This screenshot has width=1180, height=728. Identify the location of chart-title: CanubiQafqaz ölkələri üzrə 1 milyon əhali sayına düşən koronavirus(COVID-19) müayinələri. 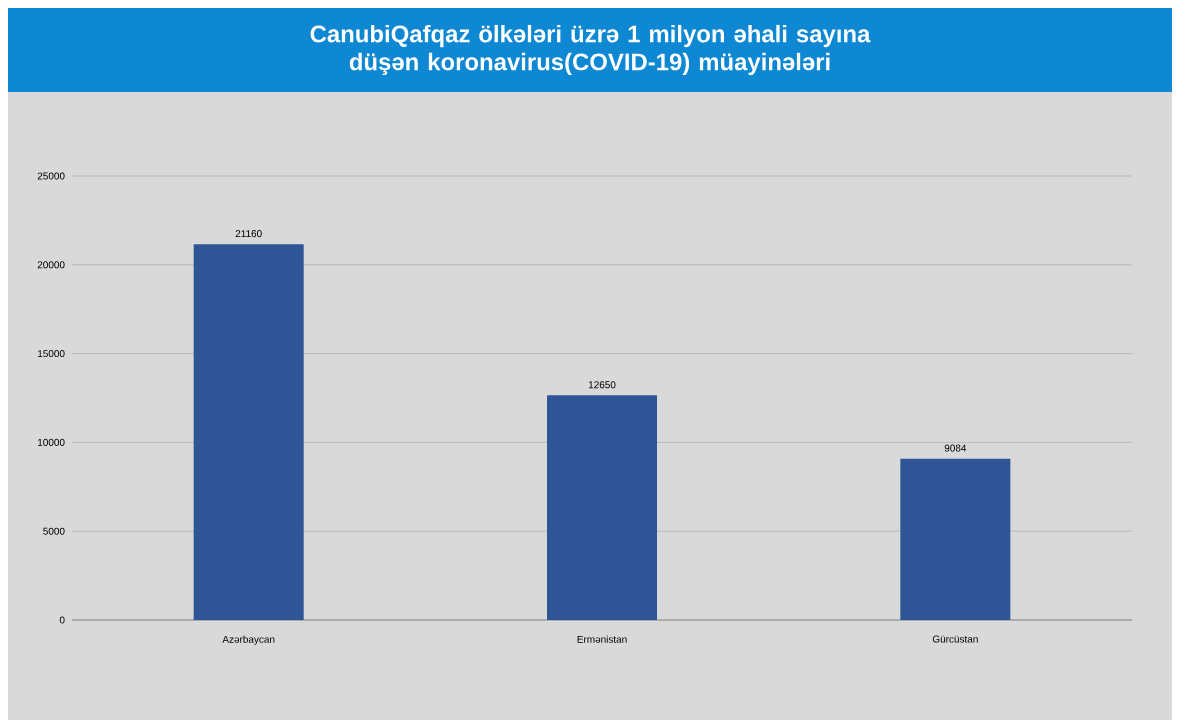
(590, 50).